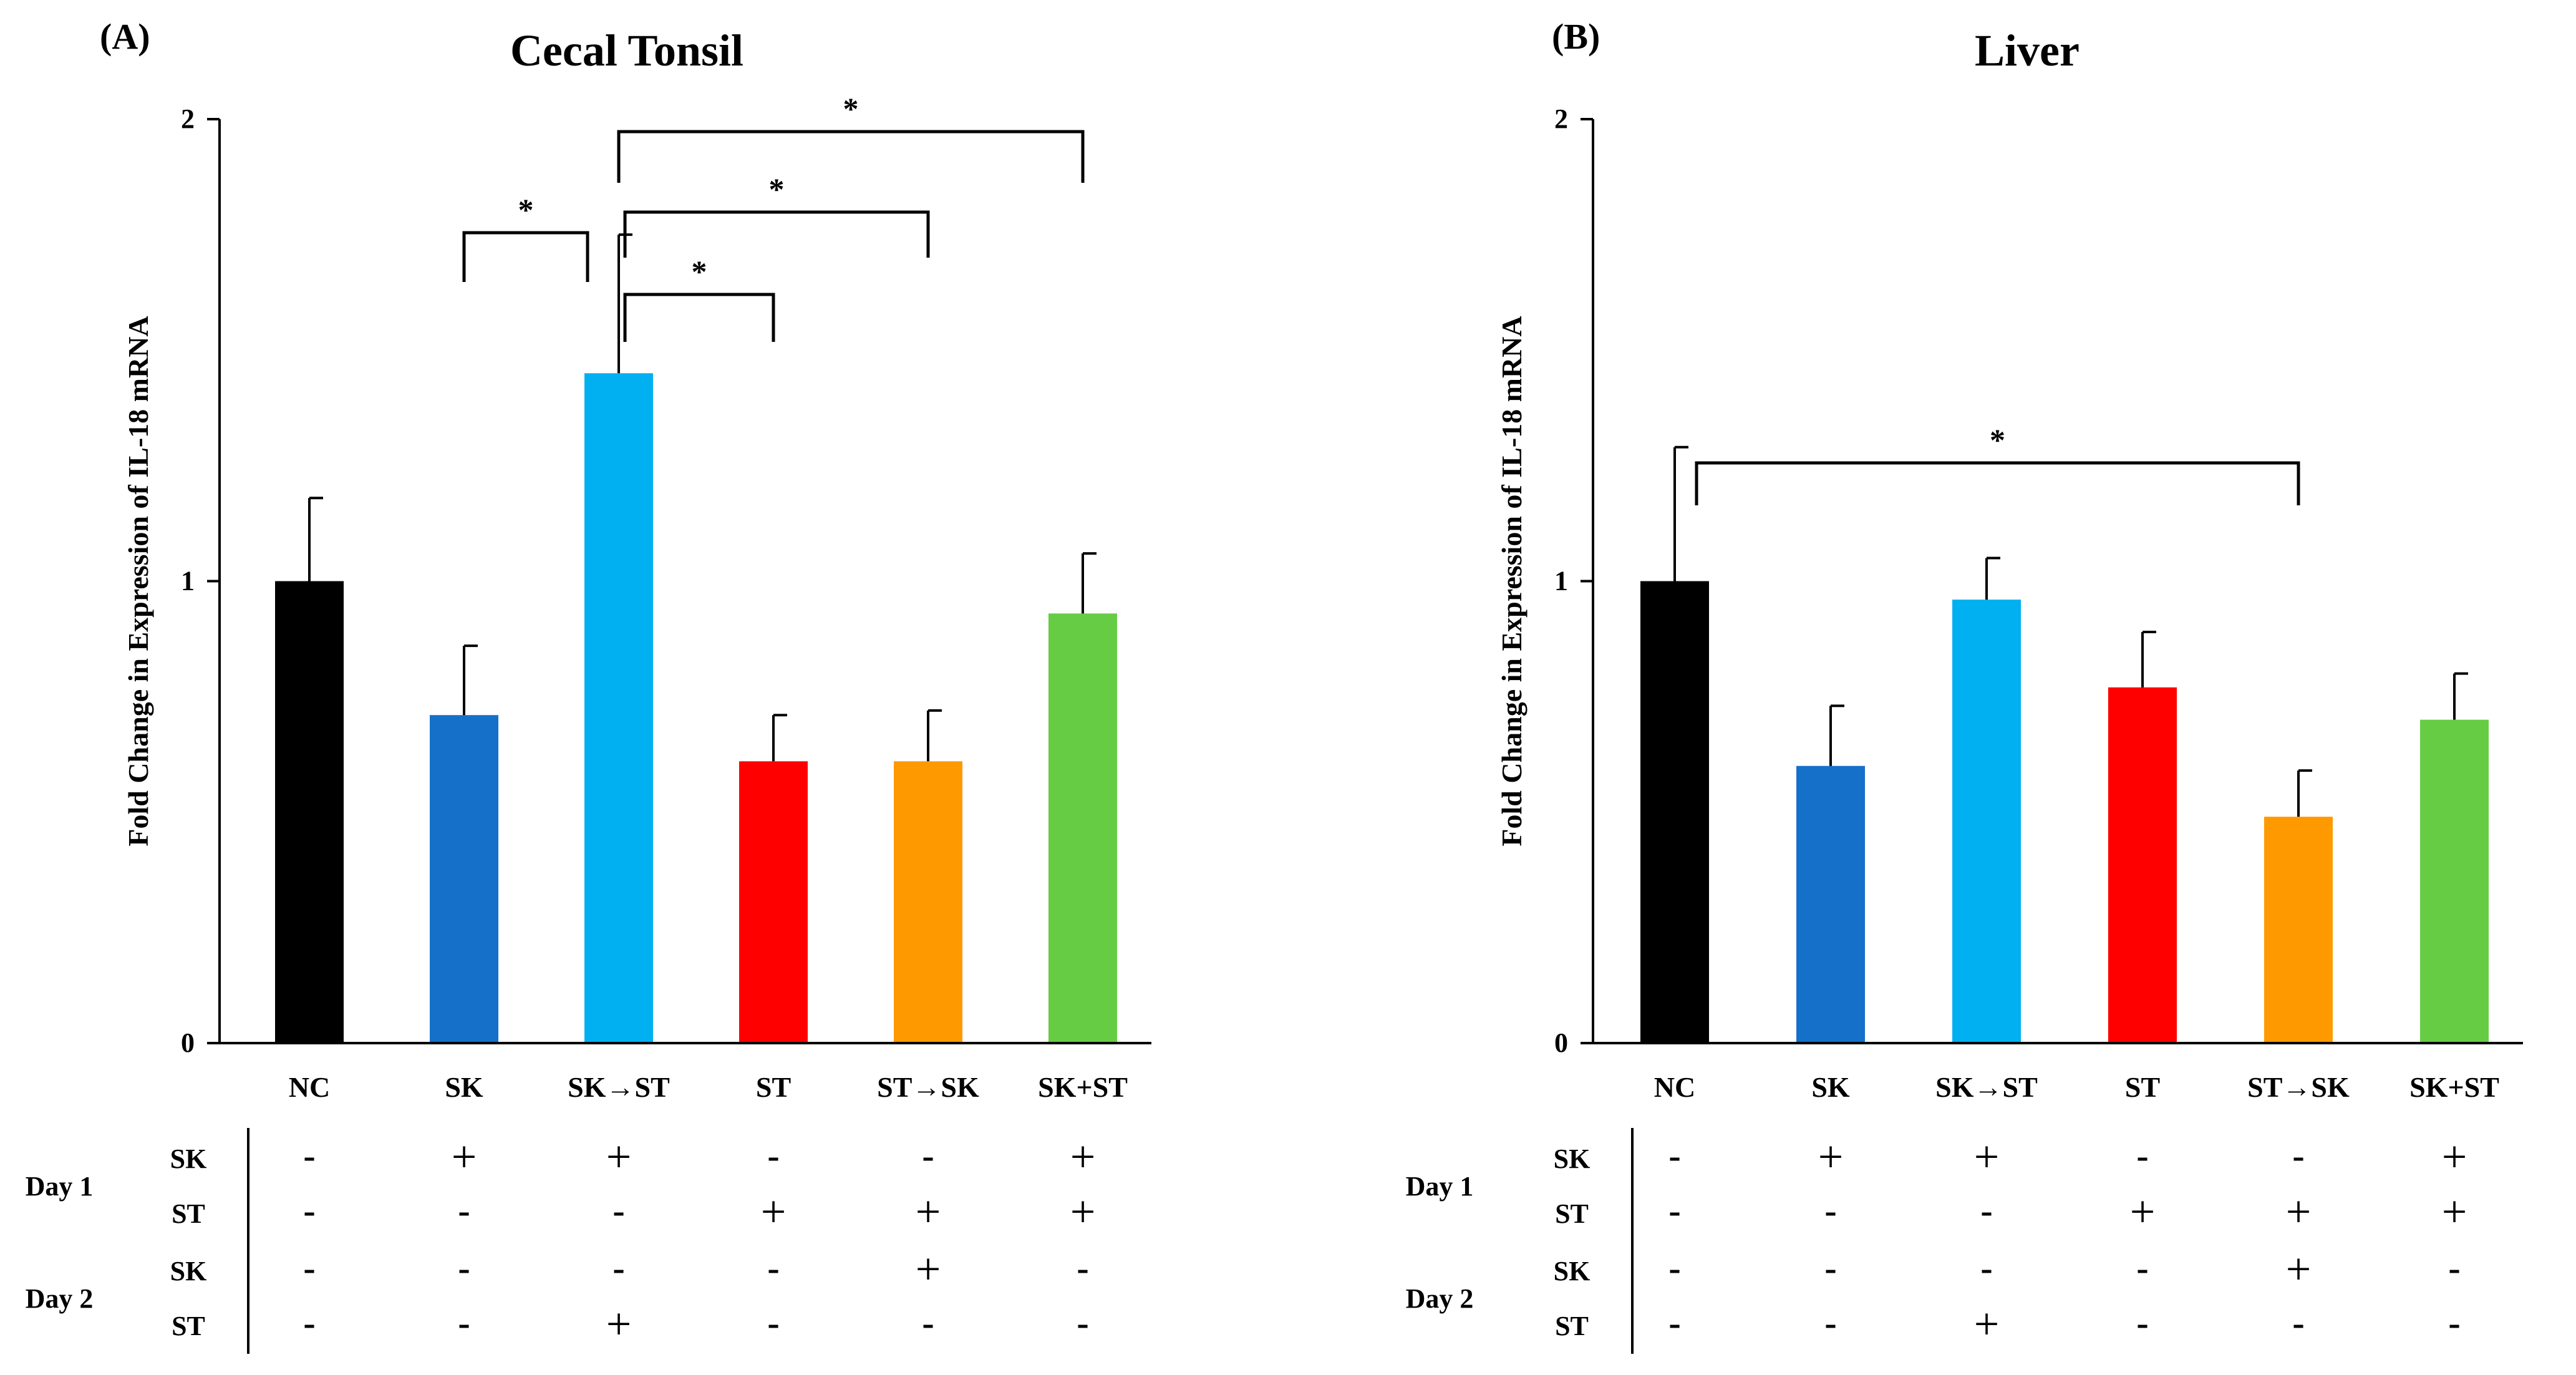 The height and width of the screenshot is (1375, 2576). What do you see at coordinates (1675, 1087) in the screenshot?
I see `x-tick-label-nc: NC` at bounding box center [1675, 1087].